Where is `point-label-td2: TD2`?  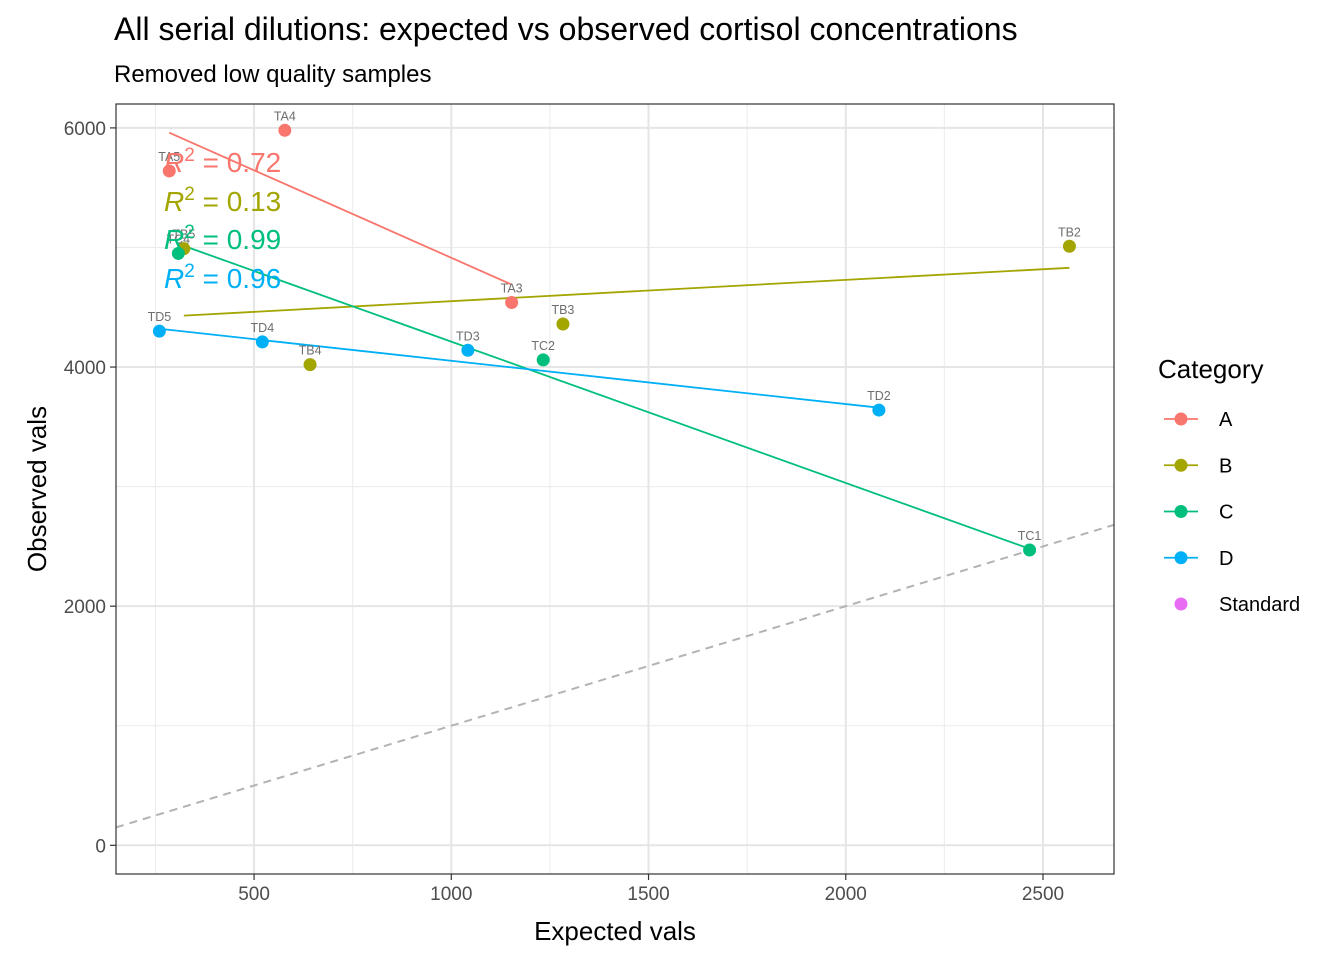
point-label-td2: TD2 is located at coordinates (879, 396).